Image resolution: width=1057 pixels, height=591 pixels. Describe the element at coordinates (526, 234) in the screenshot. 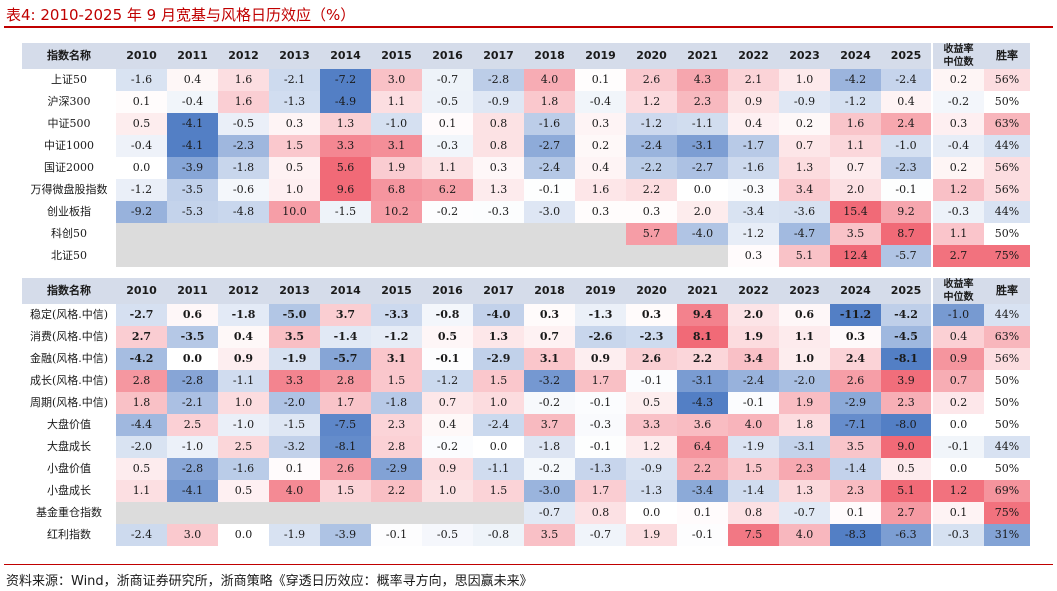

I see `table-row: 科创50 5.7 -4.0 -1.2 -4.7 3.5 8.7 1.1 50%` at that location.